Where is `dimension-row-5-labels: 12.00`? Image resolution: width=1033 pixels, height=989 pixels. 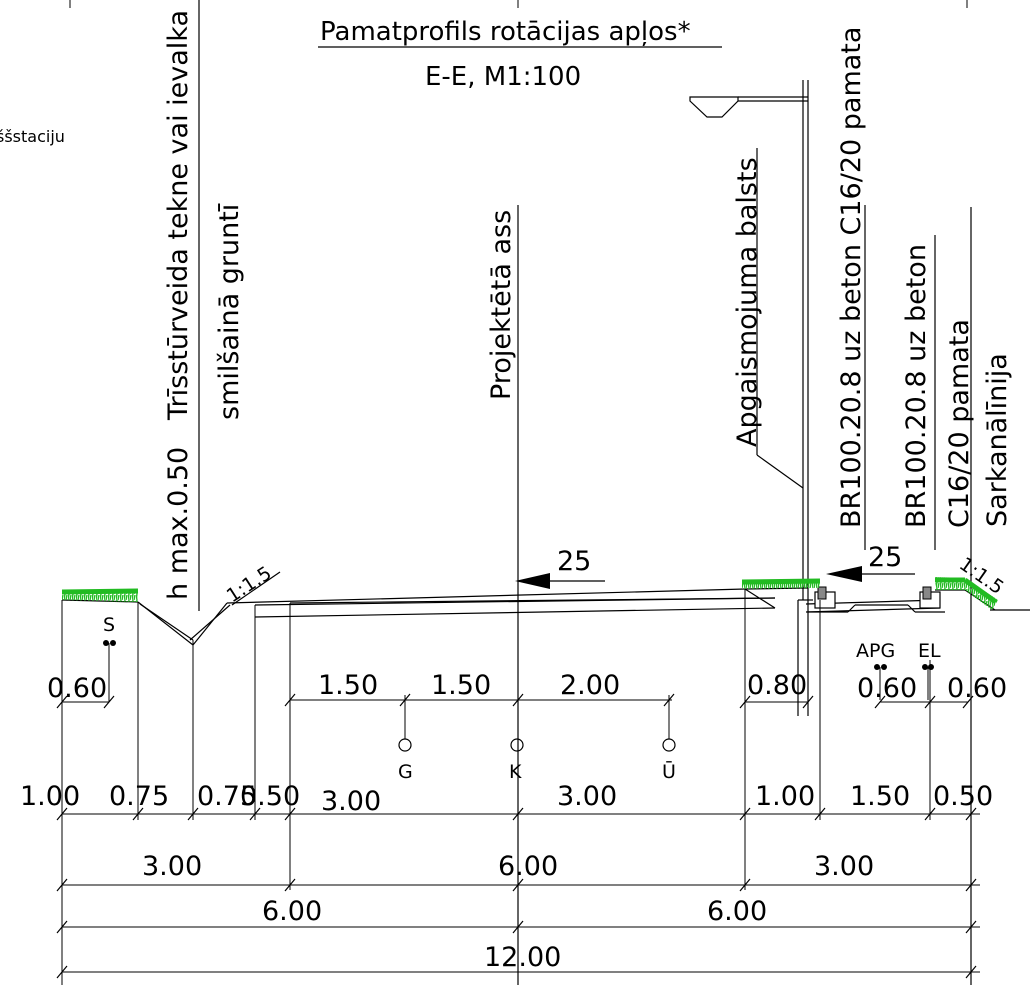 dimension-row-5-labels: 12.00 is located at coordinates (522, 957).